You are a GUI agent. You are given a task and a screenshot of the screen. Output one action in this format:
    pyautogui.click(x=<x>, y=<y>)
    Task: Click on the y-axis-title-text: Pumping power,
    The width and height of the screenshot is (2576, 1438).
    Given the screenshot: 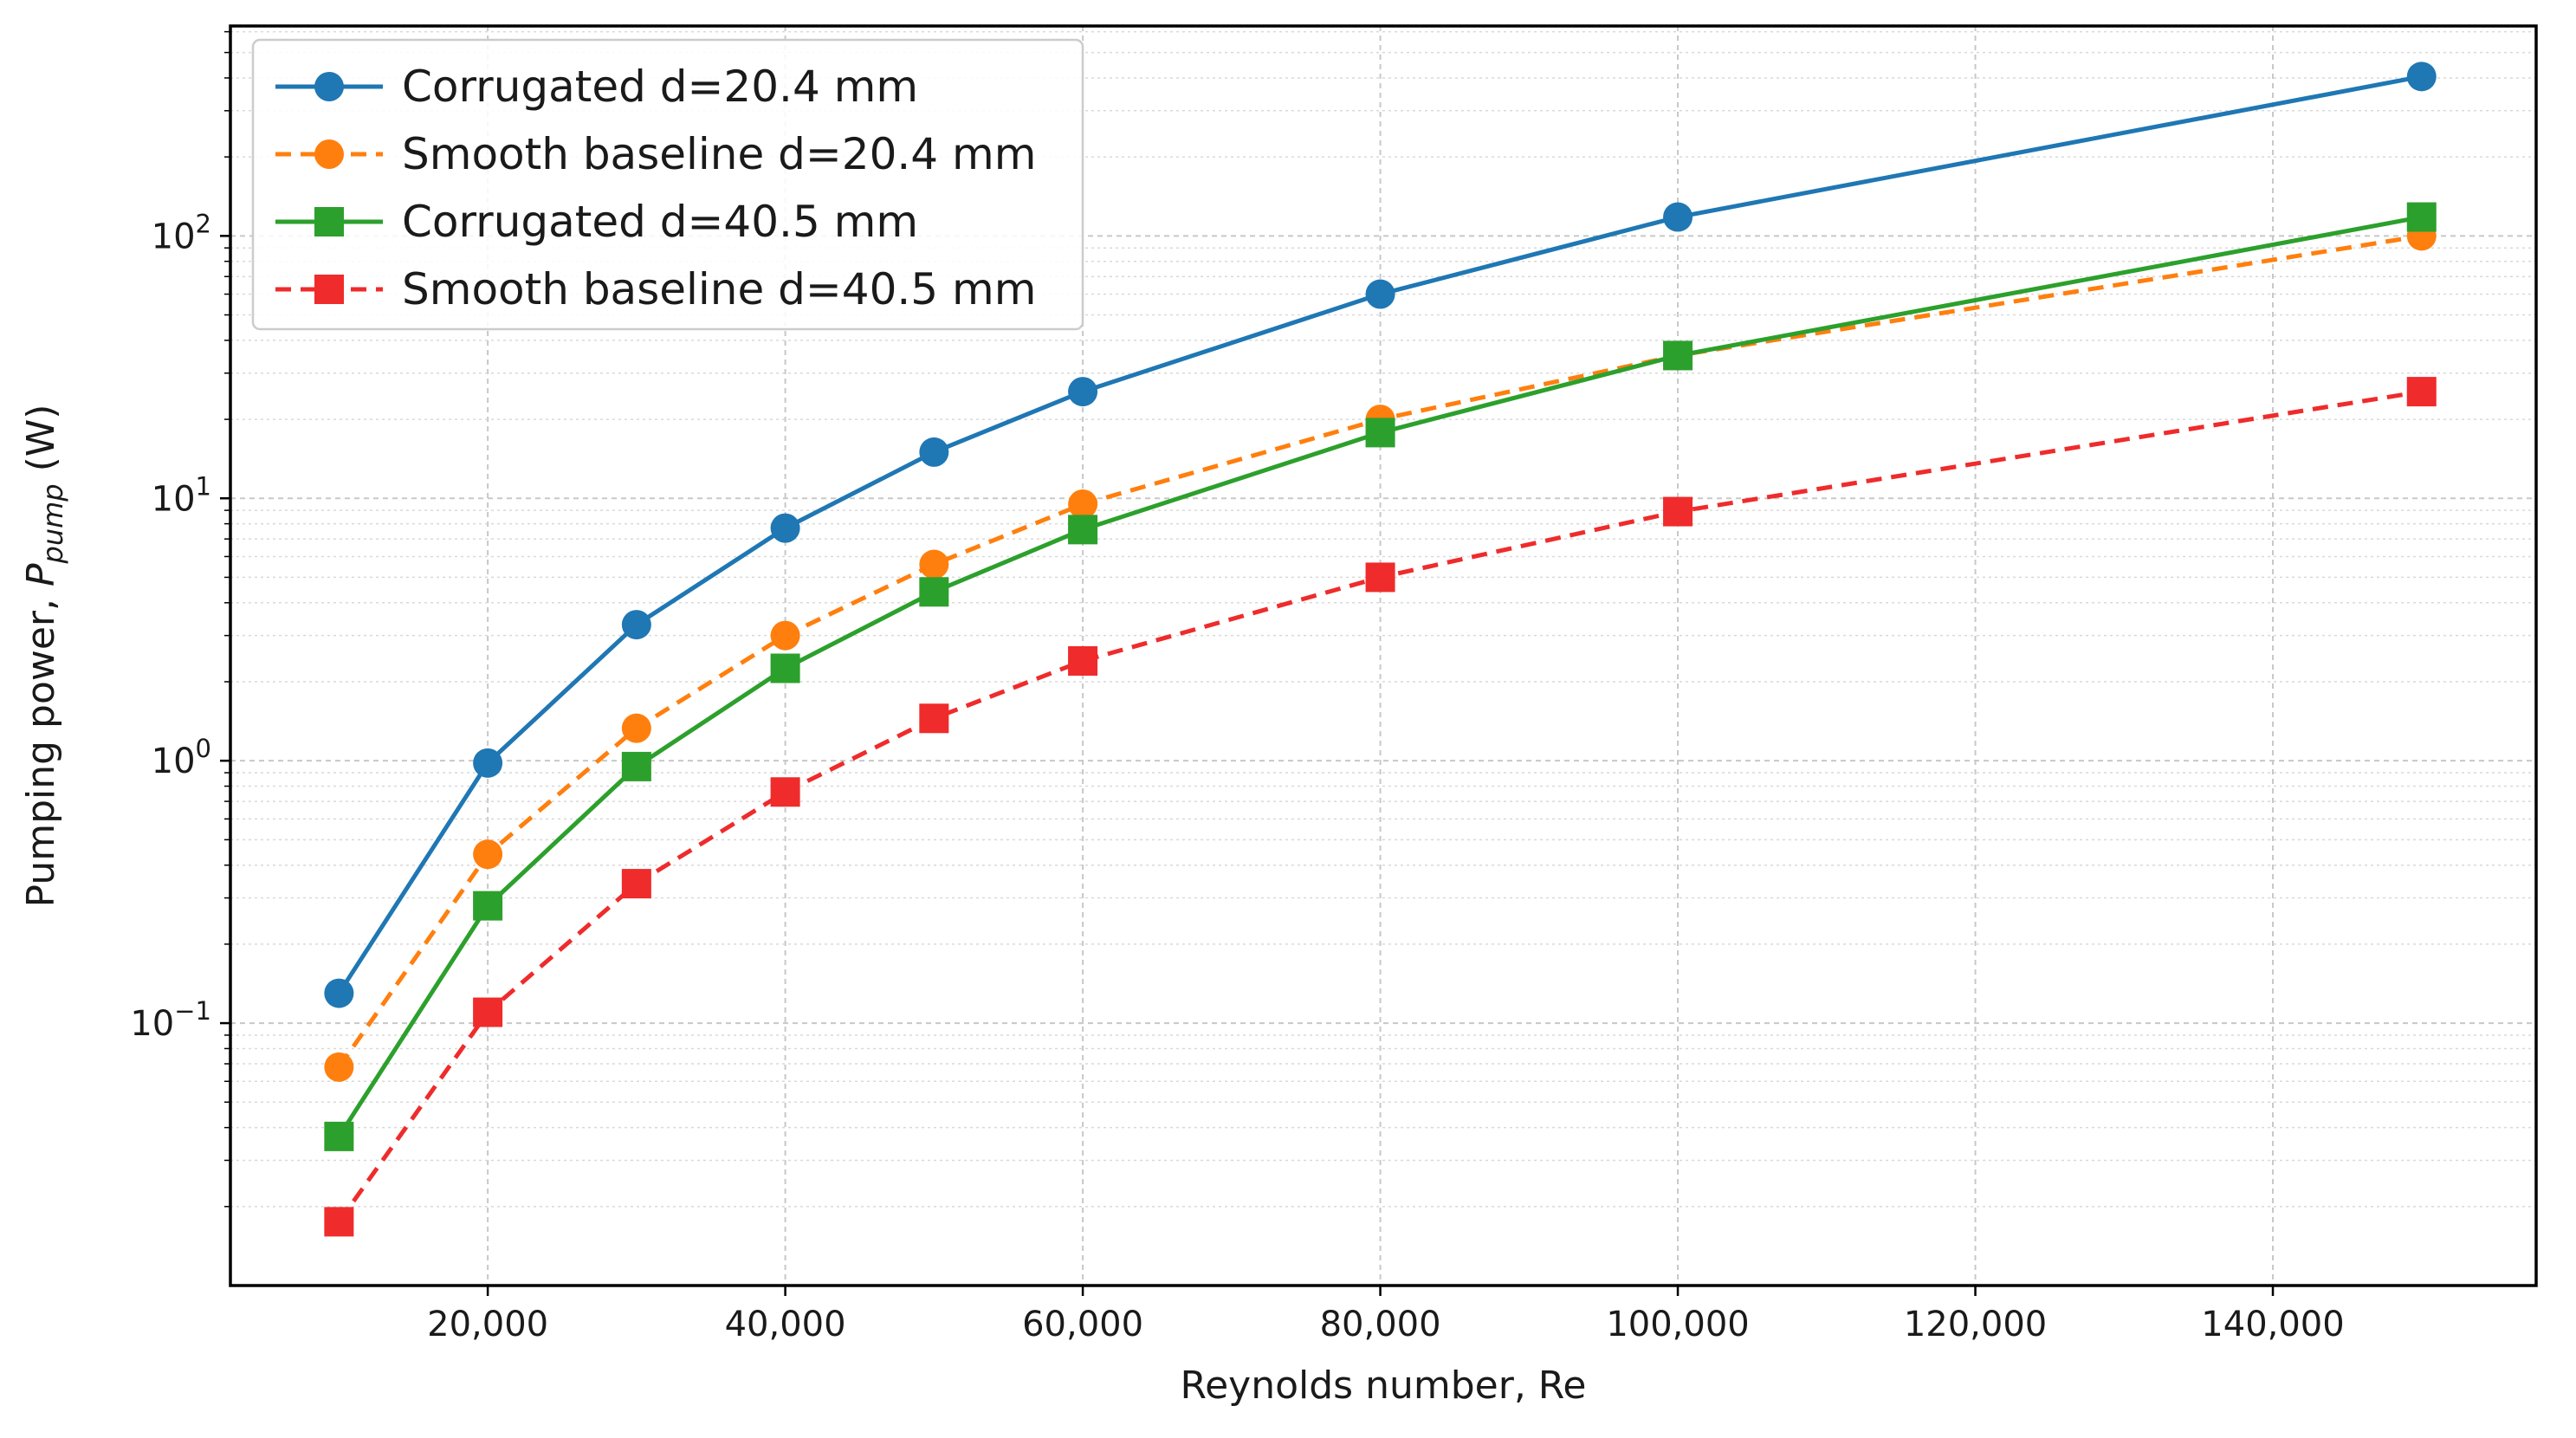 What is the action you would take?
    pyautogui.click(x=41, y=746)
    